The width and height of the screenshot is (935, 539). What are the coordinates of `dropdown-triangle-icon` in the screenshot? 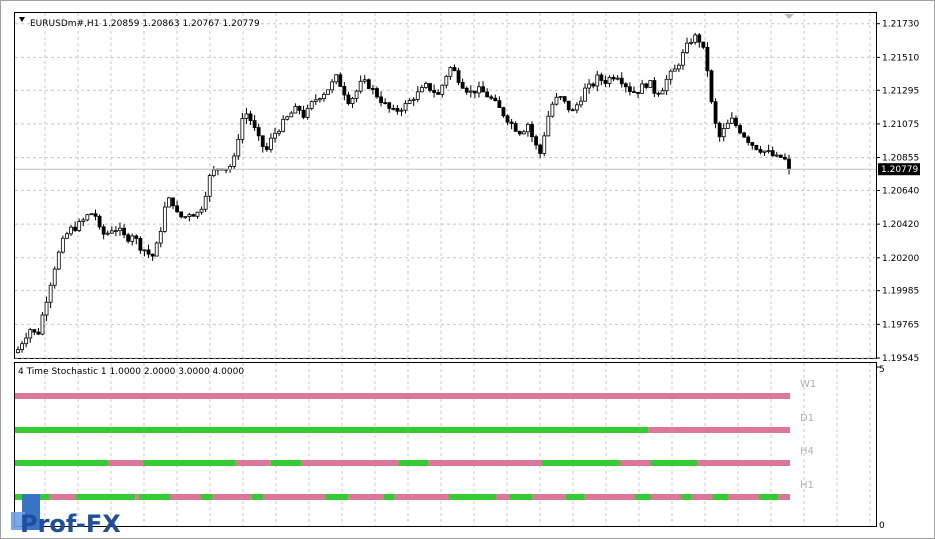 It's located at (22, 19).